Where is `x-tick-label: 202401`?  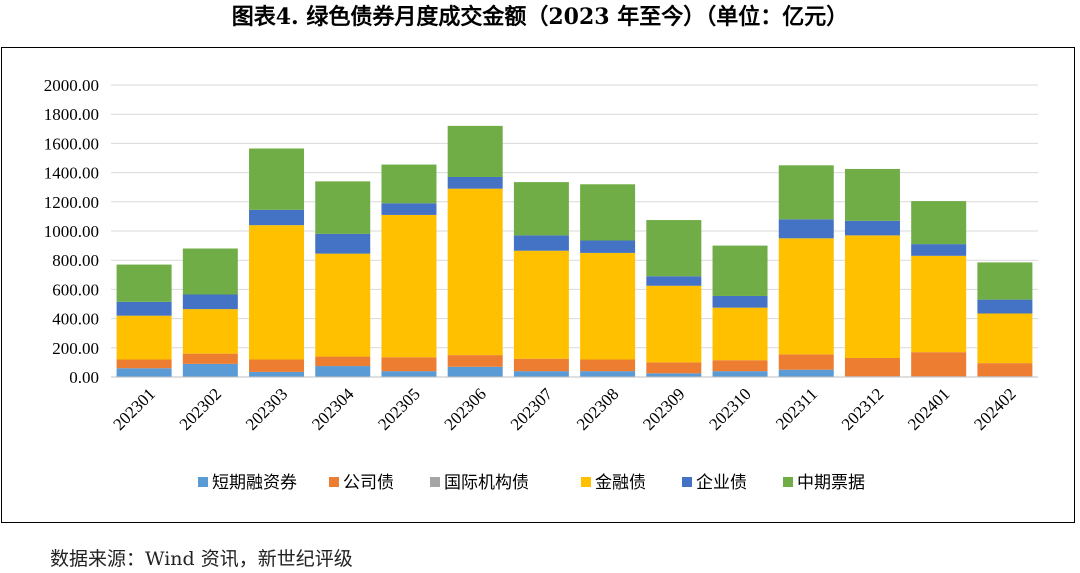 x-tick-label: 202401 is located at coordinates (928, 408).